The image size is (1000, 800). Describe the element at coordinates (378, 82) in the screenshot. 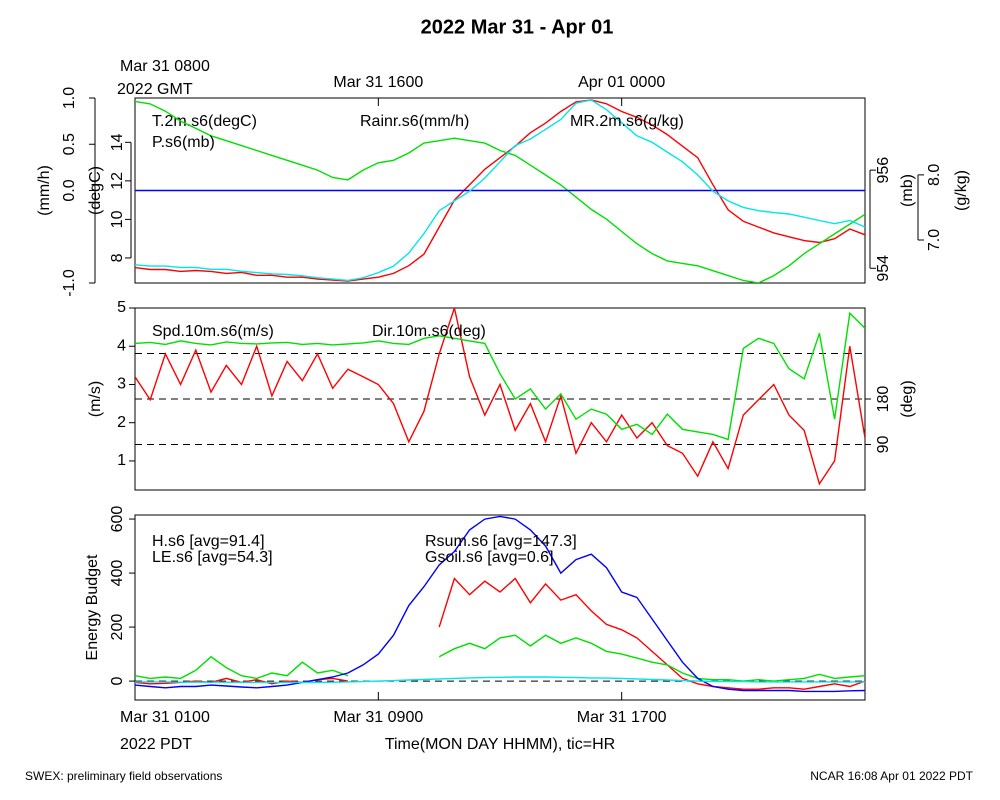

I see `x-tick-label: Mar 31 1600` at that location.